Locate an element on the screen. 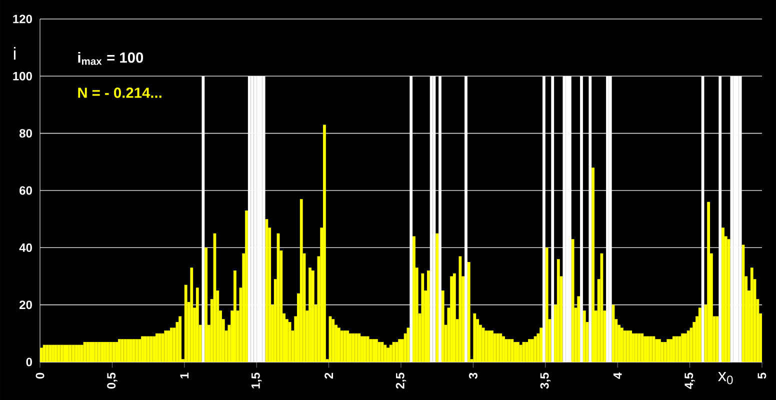 The width and height of the screenshot is (776, 400). y-tick-label: 0 is located at coordinates (29, 362).